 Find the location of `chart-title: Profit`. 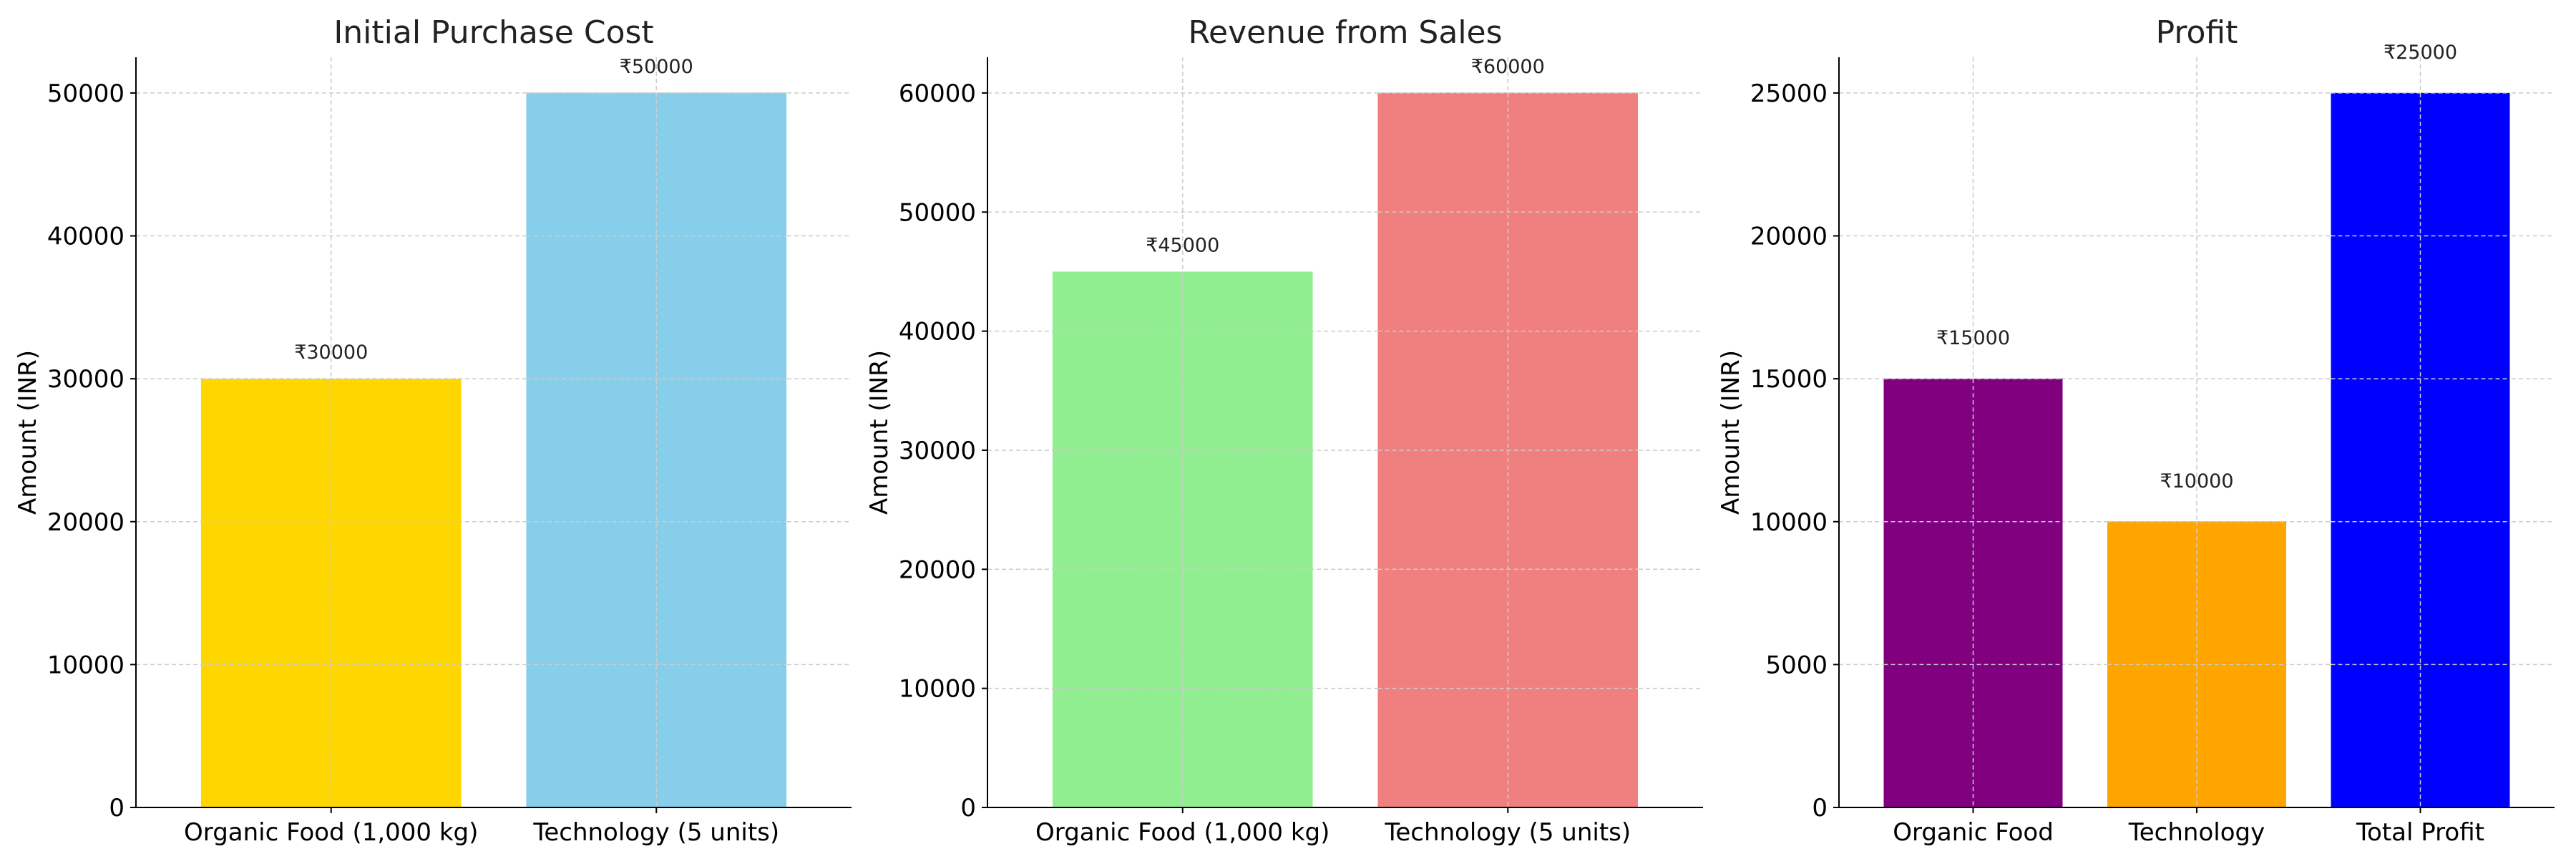

chart-title: Profit is located at coordinates (2197, 32).